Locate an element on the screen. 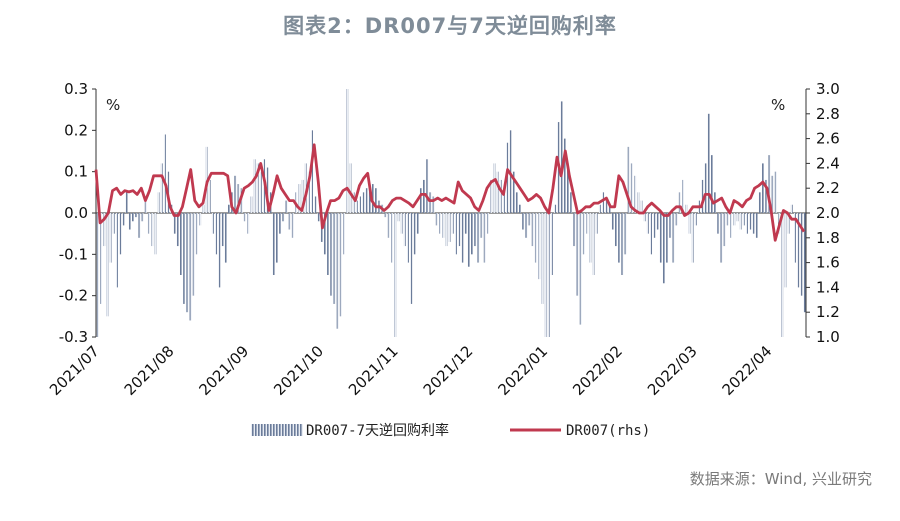 The height and width of the screenshot is (521, 900). legend-bar-swatch is located at coordinates (277, 430).